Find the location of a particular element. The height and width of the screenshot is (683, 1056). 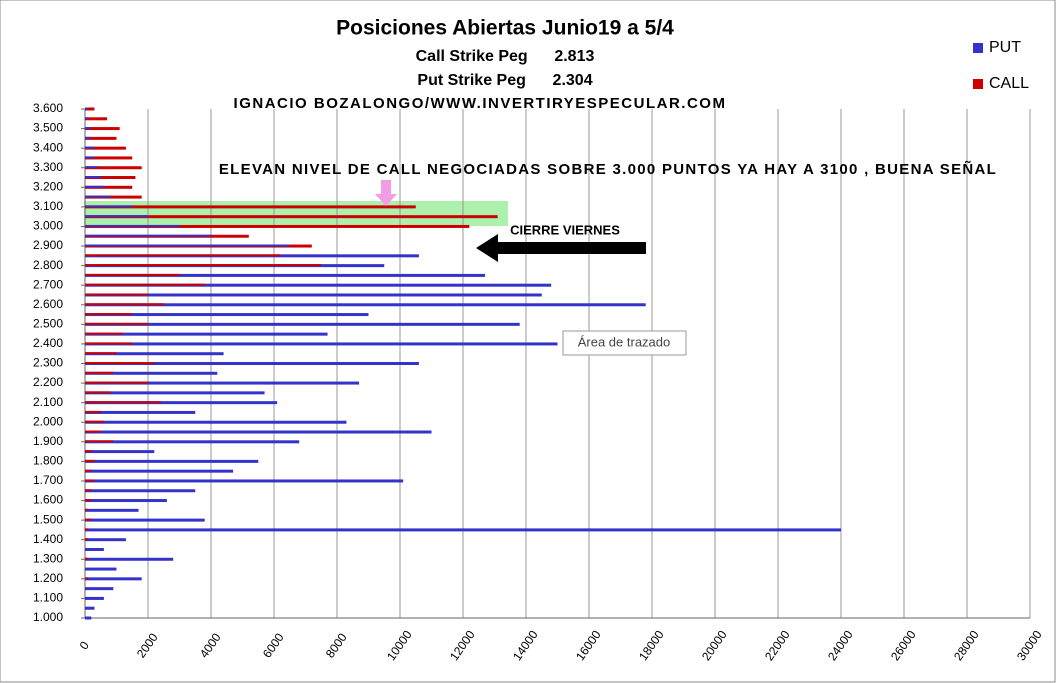

y-tick-label: 2.200 is located at coordinates (48, 382).